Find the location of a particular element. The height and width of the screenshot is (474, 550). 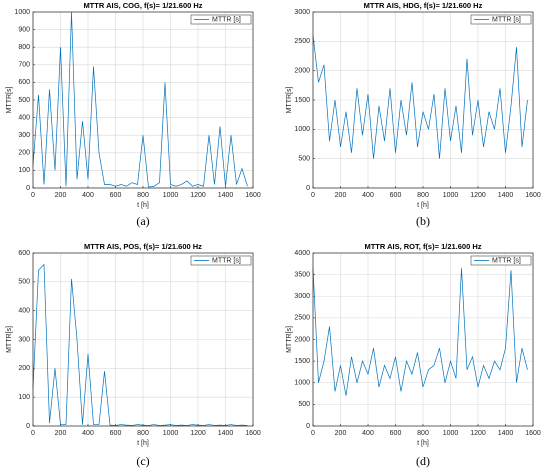

chart-title: MTTR AIS, POS, f(s)= 1/21.600 Hz is located at coordinates (143, 246).